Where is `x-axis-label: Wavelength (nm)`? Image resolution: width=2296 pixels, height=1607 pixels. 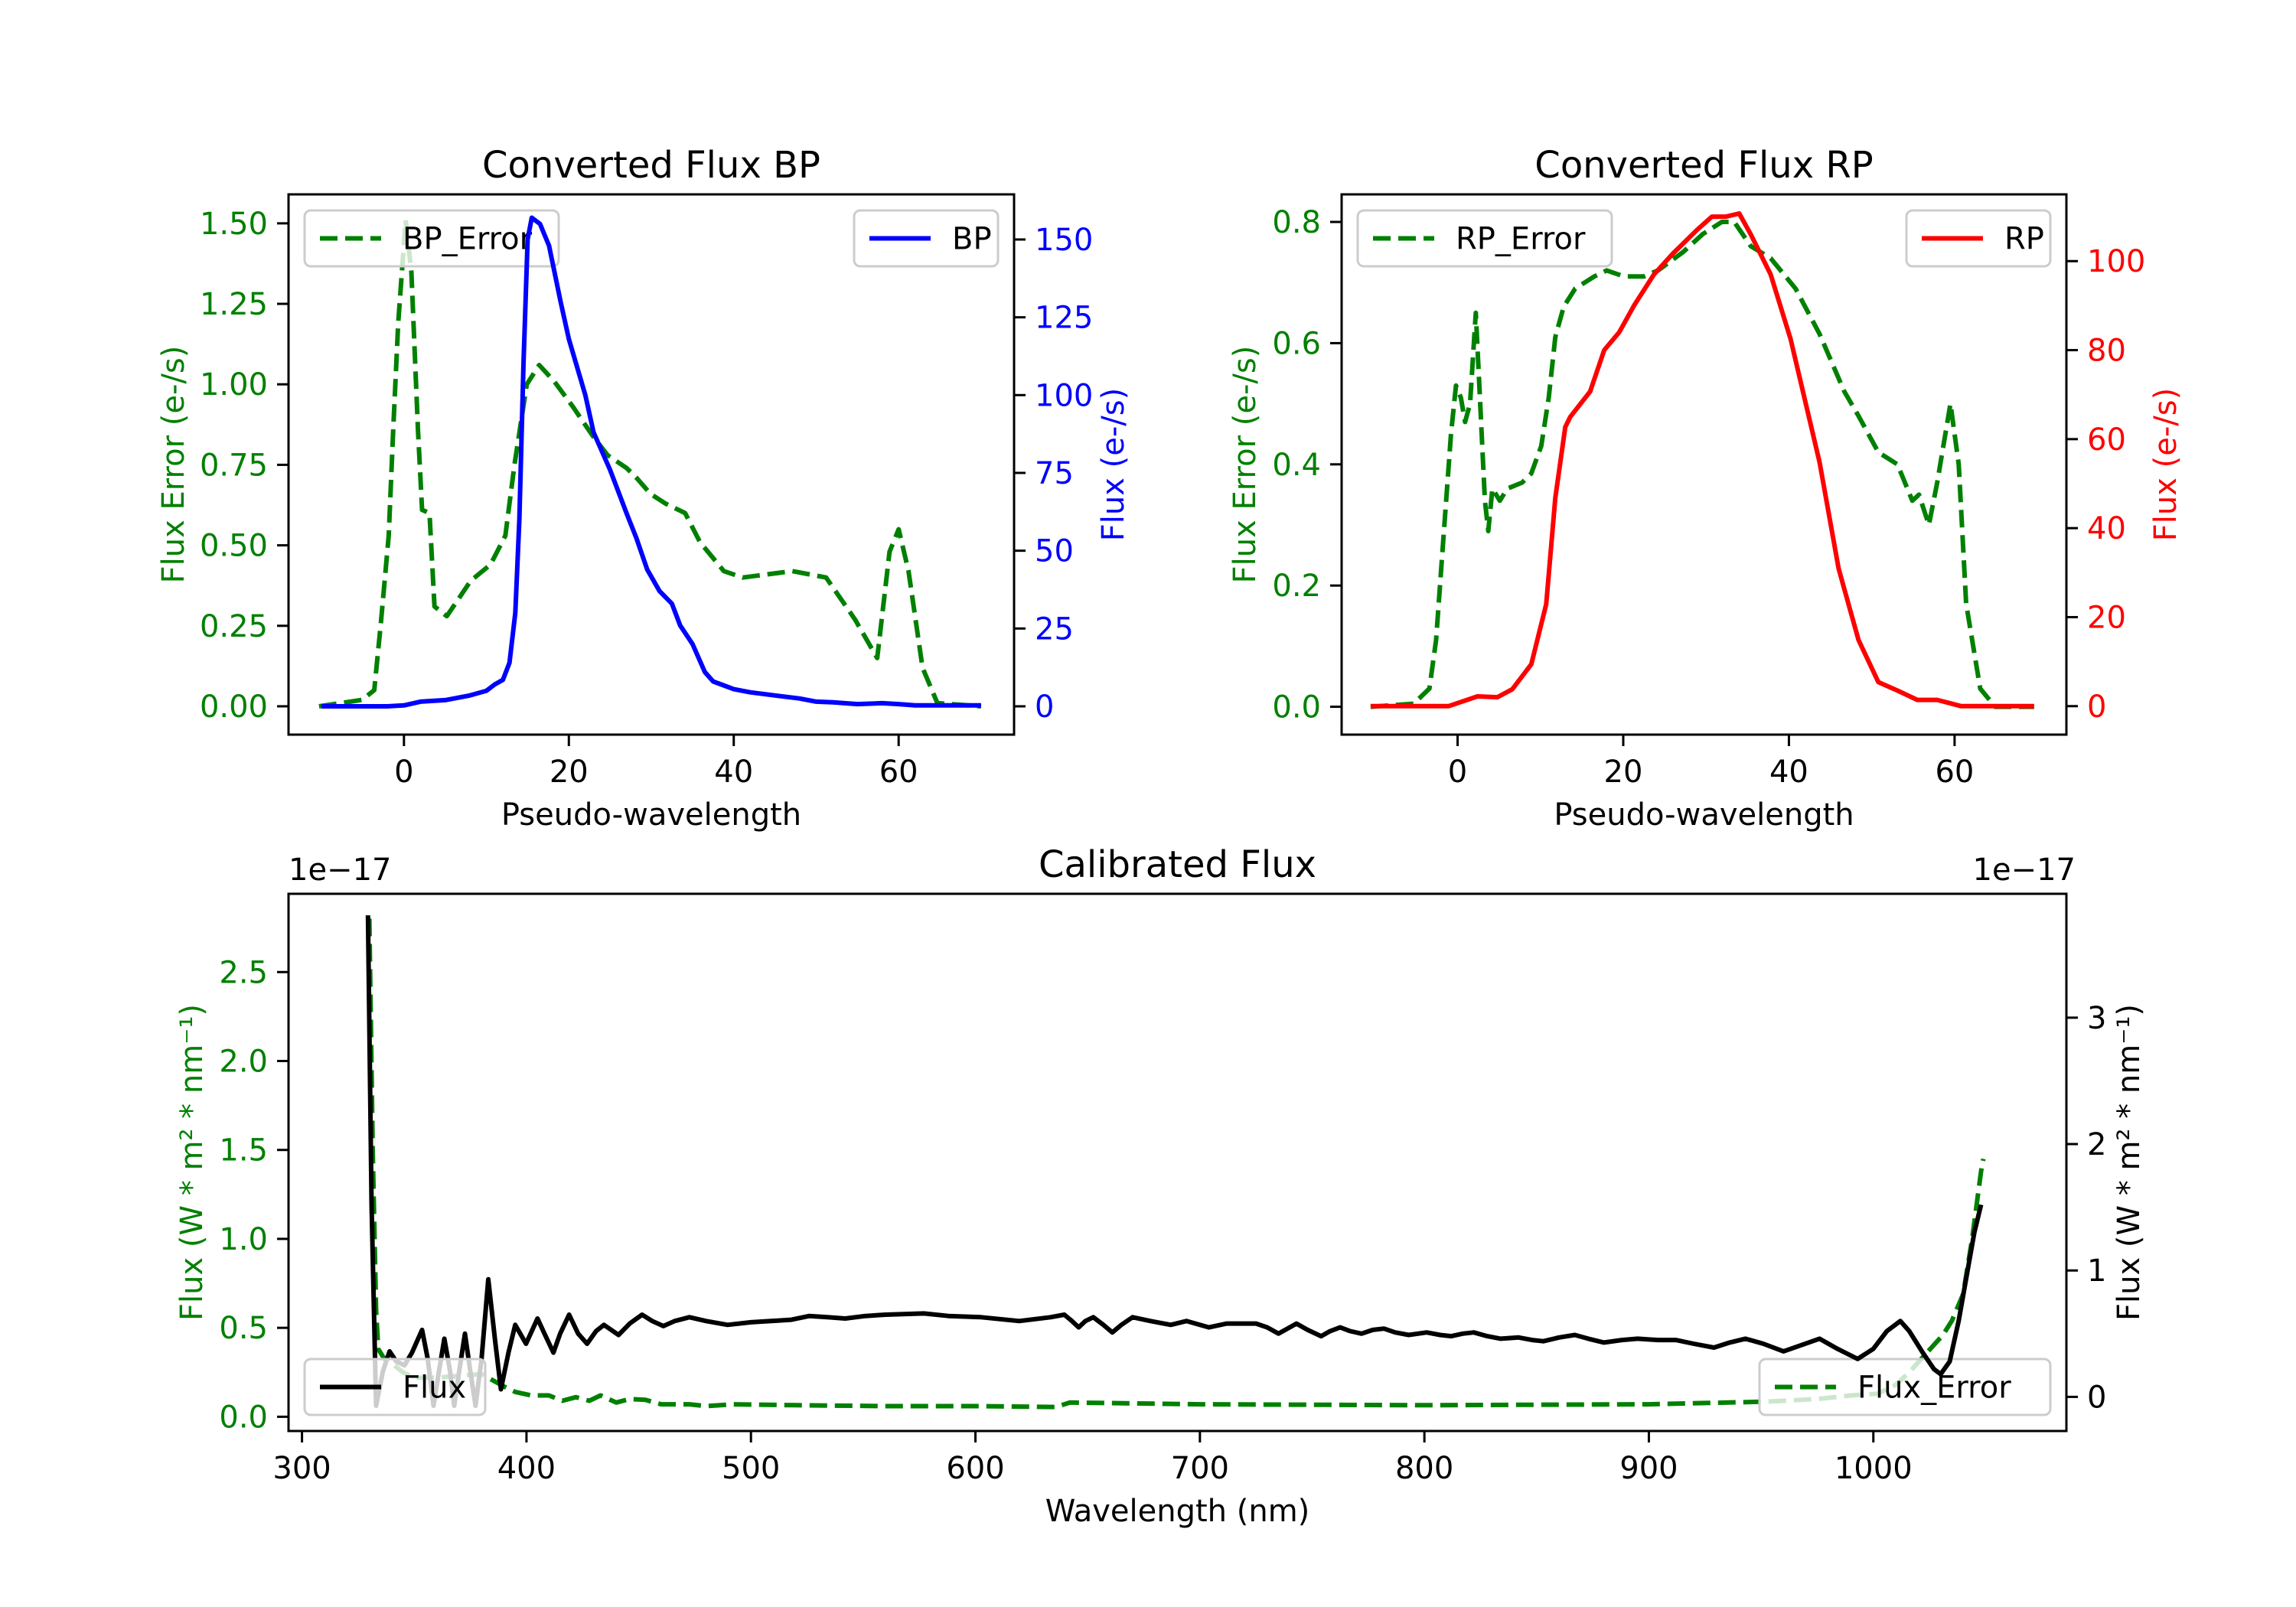
x-axis-label: Wavelength (nm) is located at coordinates (1177, 1511).